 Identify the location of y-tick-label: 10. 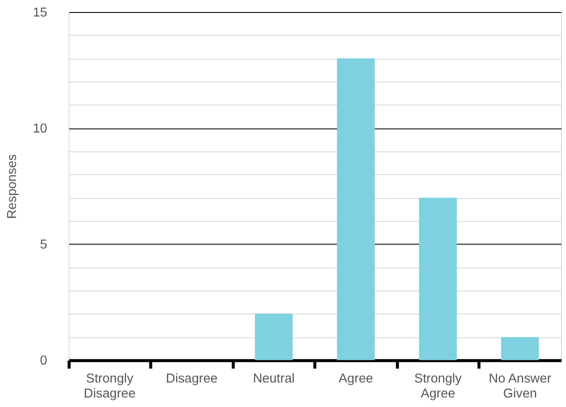
(40, 128).